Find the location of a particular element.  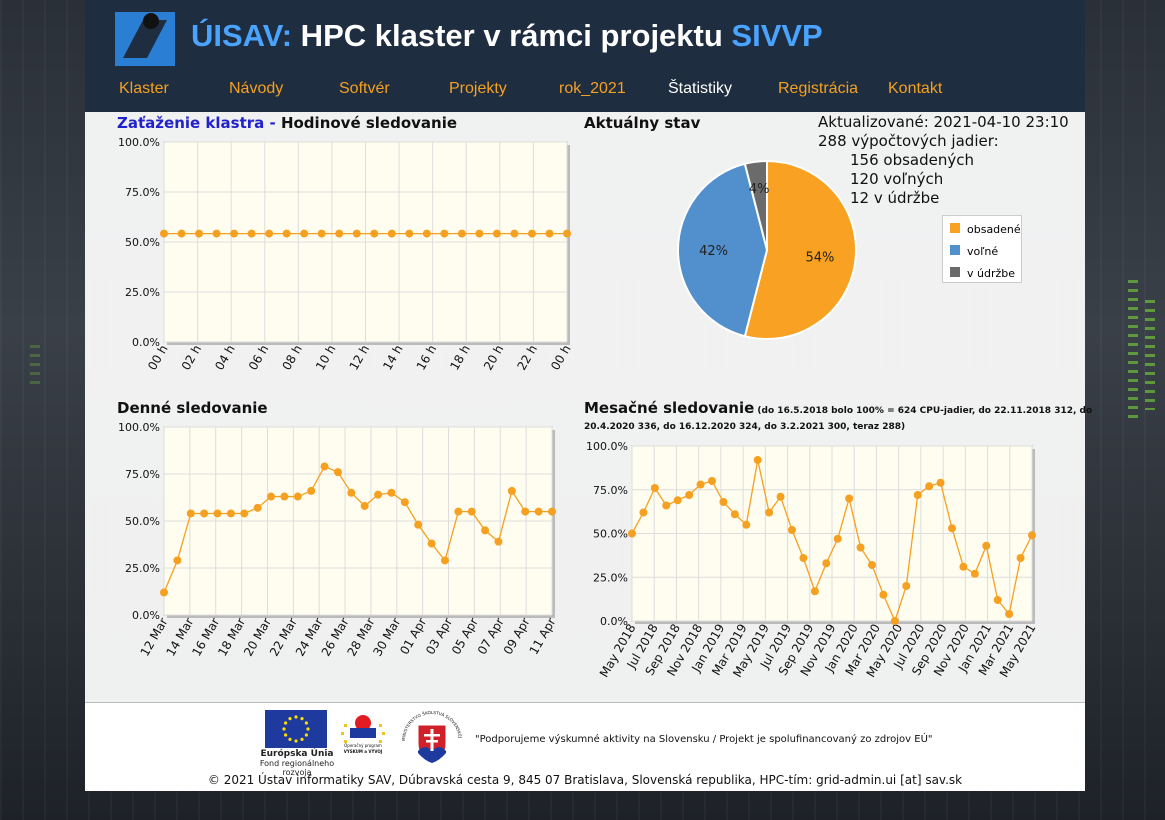

hourly-x-tick: 08 h is located at coordinates (291, 358).